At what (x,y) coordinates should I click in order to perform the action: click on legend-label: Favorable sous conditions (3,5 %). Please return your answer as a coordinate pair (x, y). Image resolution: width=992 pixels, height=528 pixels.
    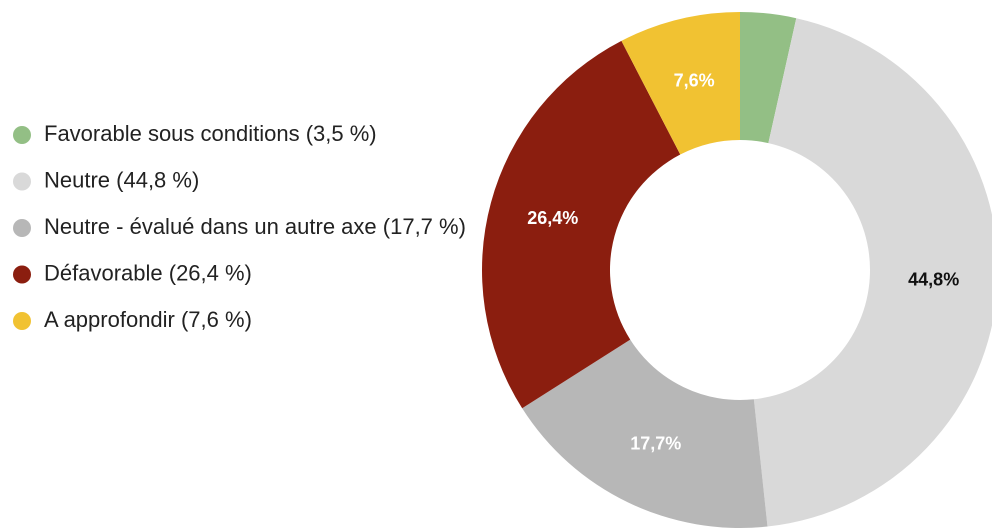
    Looking at the image, I should click on (210, 133).